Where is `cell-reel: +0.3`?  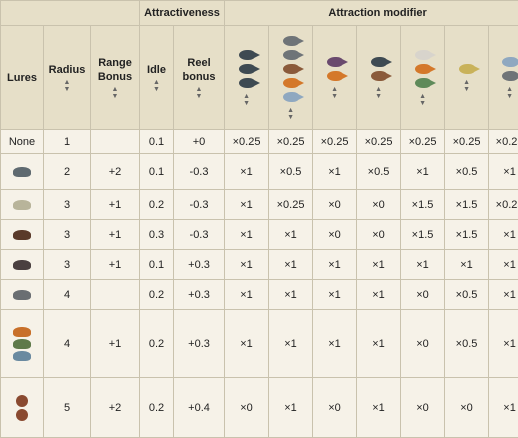
cell-reel: +0.3 is located at coordinates (199, 295).